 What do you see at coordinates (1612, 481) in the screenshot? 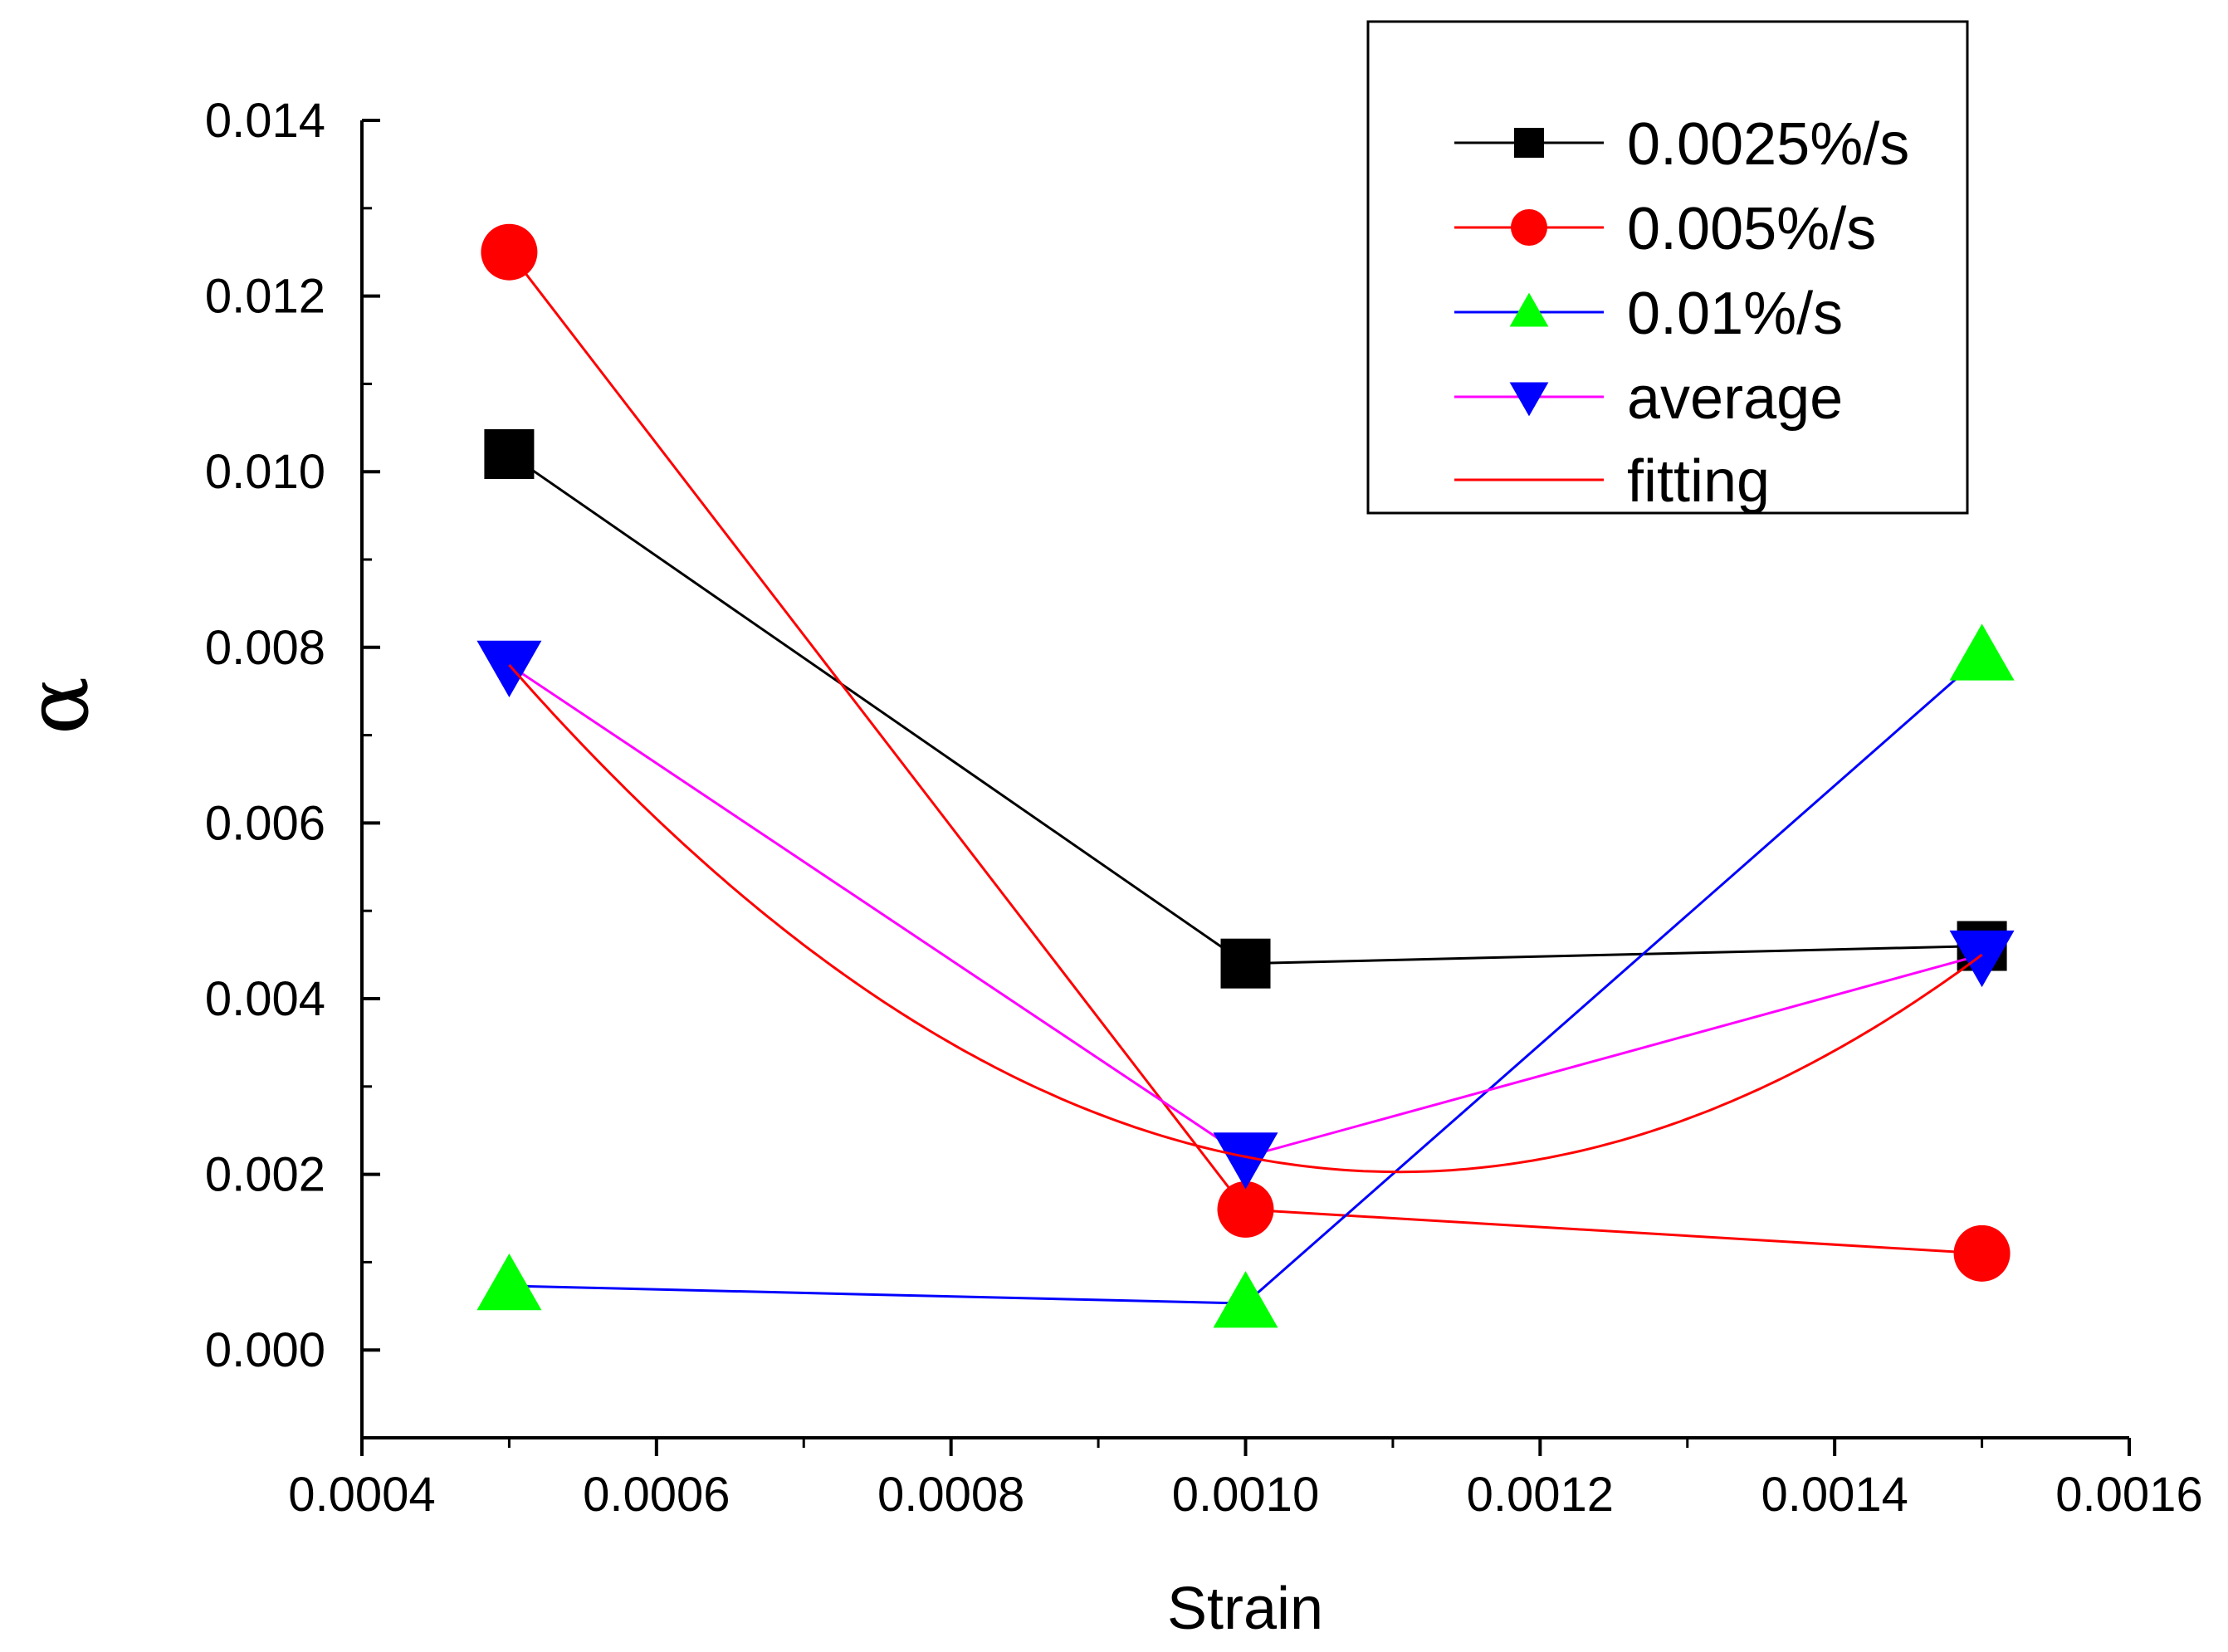
I see `legend-item: fitting` at bounding box center [1612, 481].